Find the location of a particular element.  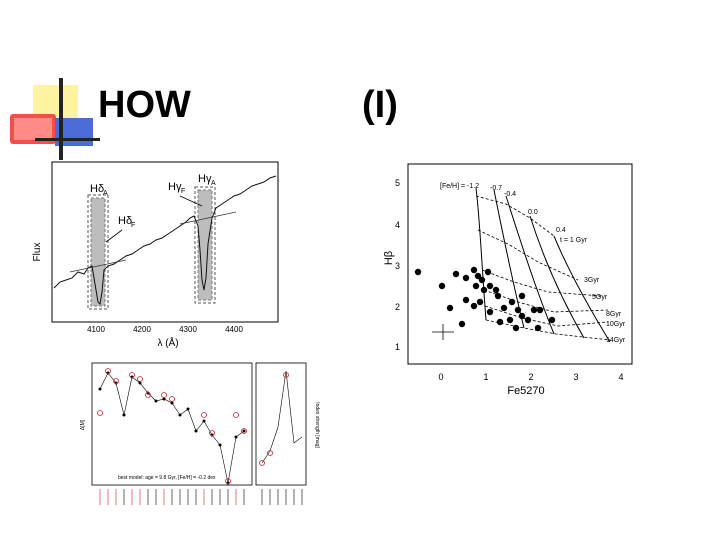

slide-title-right: (I) is located at coordinates (380, 105).